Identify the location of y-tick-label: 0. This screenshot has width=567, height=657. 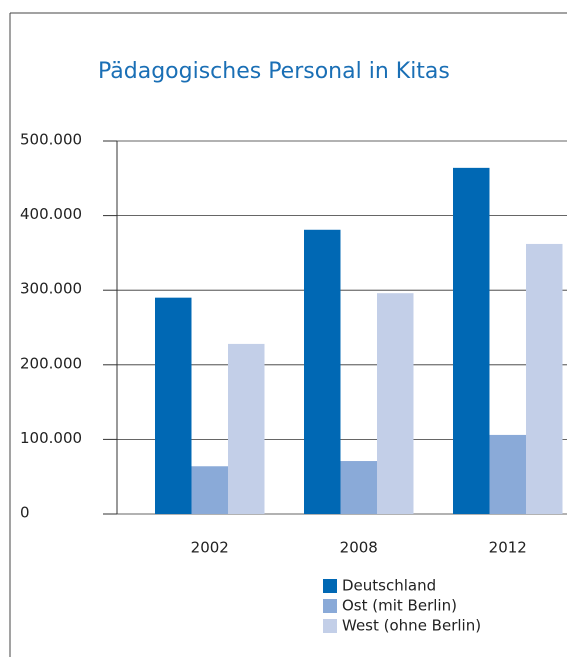
(25, 513).